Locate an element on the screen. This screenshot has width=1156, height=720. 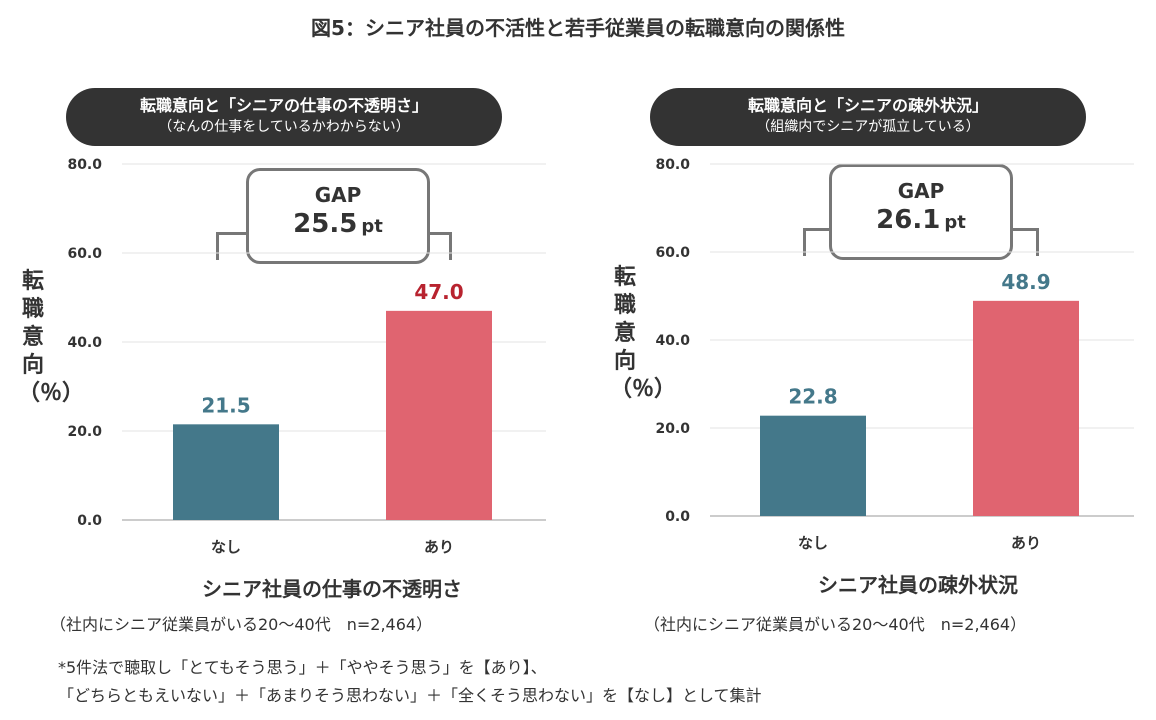
chart-2-value-label: 22.8 is located at coordinates (812, 397).